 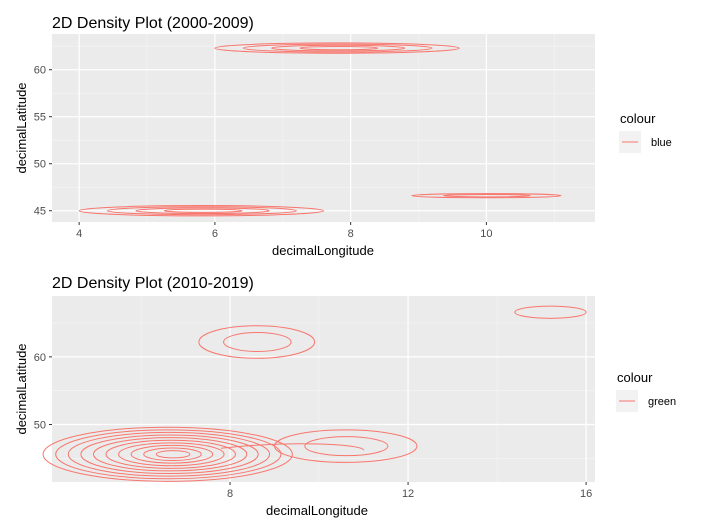 I want to click on chart-title: 2D Density Plot (2010-2019), so click(x=153, y=283).